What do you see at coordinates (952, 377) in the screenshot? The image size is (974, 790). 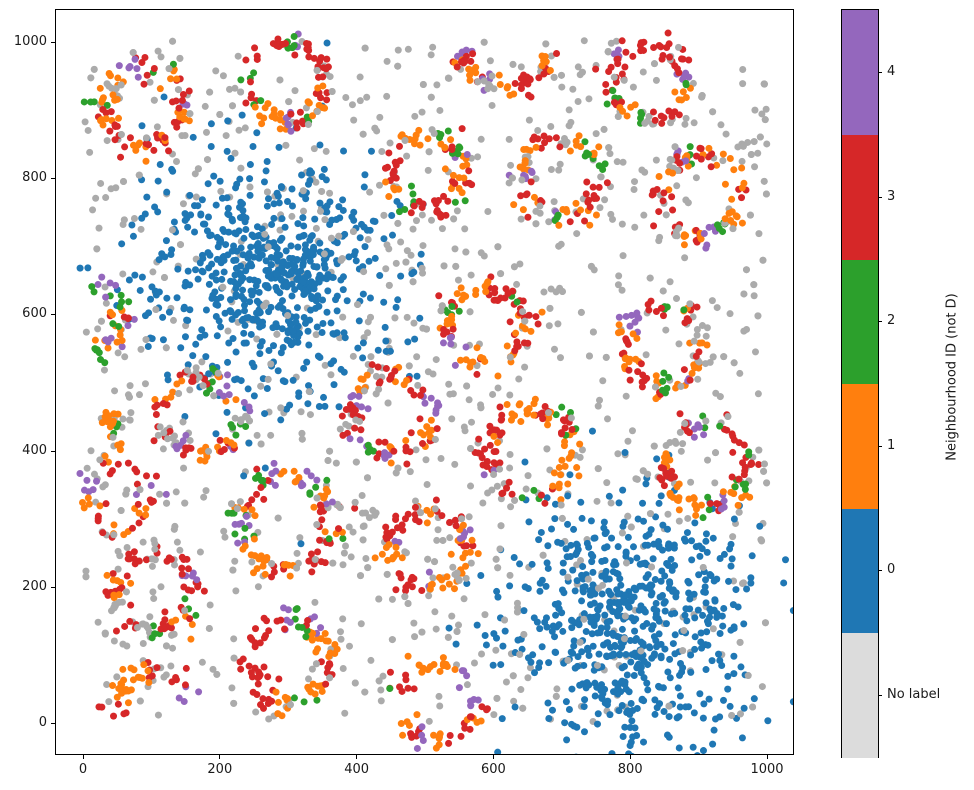 I see `colorbar-axis-label: Neighbourhood ID (not D)` at bounding box center [952, 377].